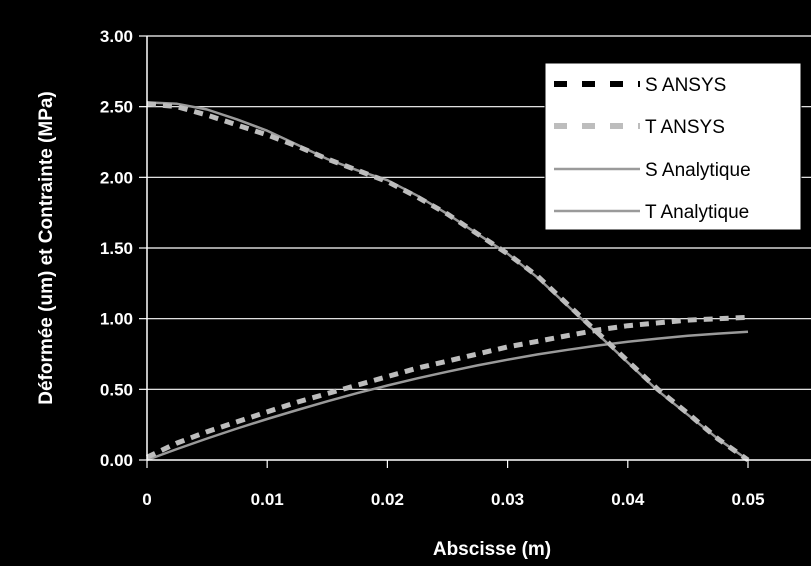 The height and width of the screenshot is (566, 811). I want to click on x-tick-labels: 0 0.01 0.02 0.03 0.04 0.05, so click(453, 499).